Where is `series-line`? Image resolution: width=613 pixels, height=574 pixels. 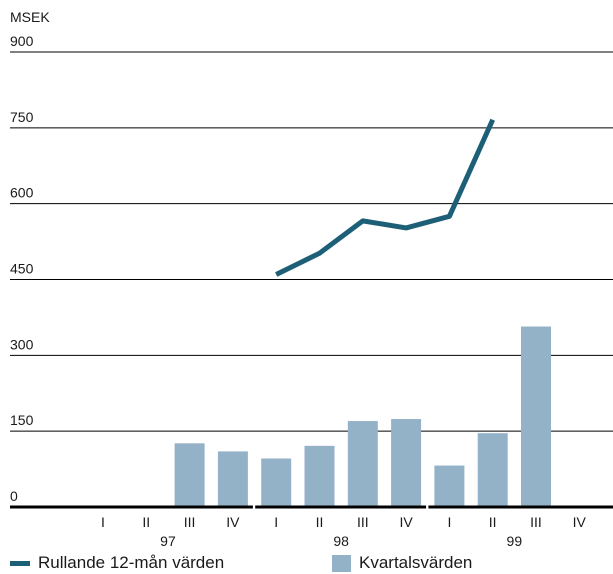
series-line is located at coordinates (385, 197).